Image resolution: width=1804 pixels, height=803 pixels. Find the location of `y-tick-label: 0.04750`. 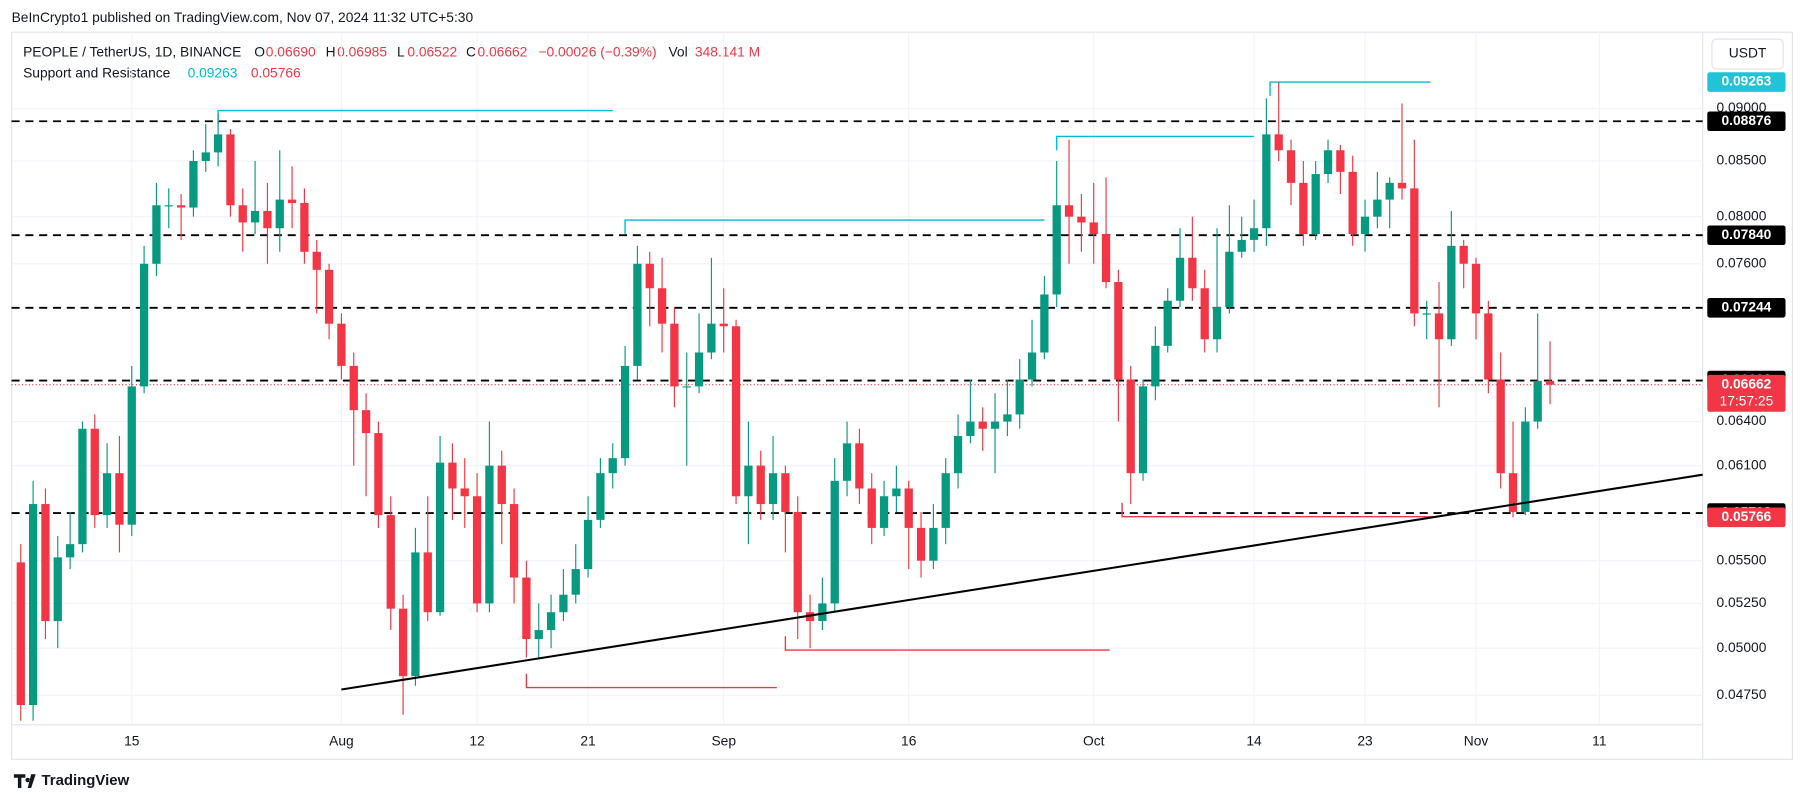

y-tick-label: 0.04750 is located at coordinates (1742, 694).